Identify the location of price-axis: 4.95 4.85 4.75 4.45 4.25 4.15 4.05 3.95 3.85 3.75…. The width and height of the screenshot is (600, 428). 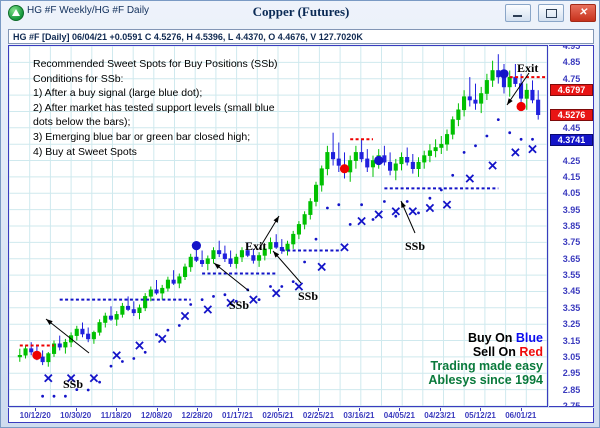
(571, 226).